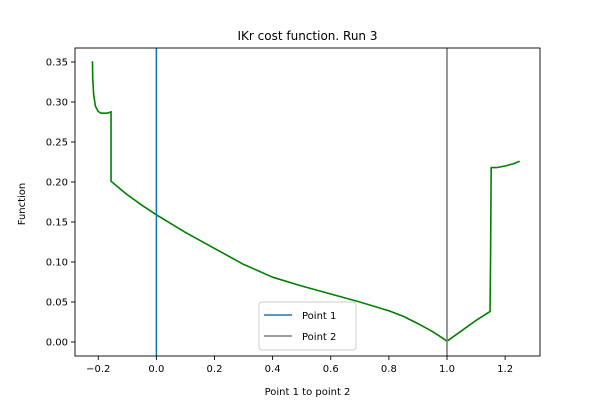 The width and height of the screenshot is (600, 400). Describe the element at coordinates (389, 369) in the screenshot. I see `x-tick-label: 0.8` at that location.